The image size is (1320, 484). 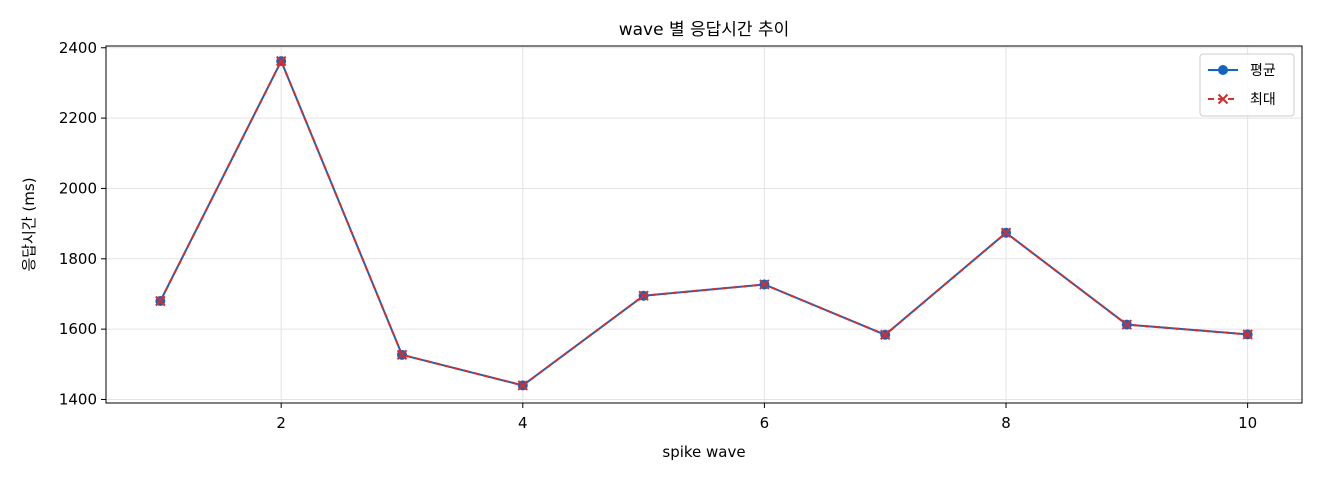 What do you see at coordinates (523, 423) in the screenshot?
I see `x-tick-label: 4` at bounding box center [523, 423].